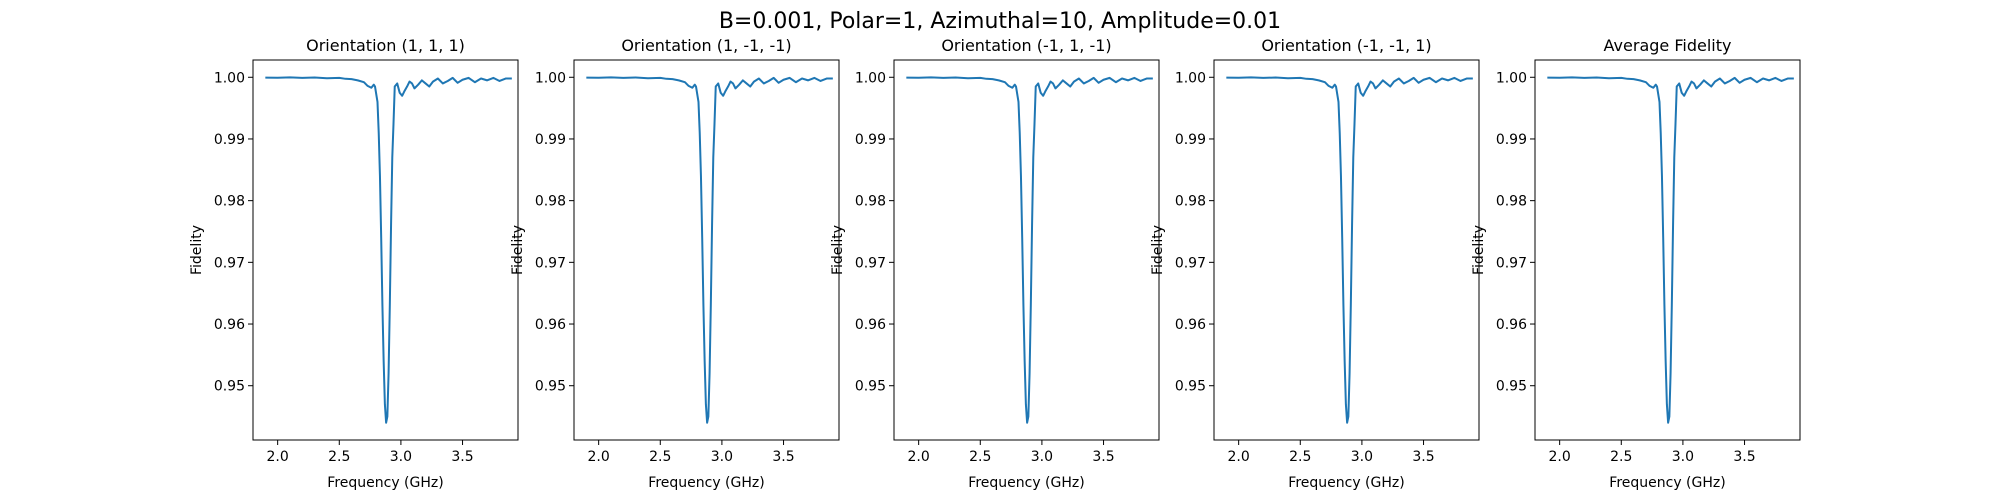  Describe the element at coordinates (1346, 45) in the screenshot. I see `subplot-title: Orientation (-1, -1, 1)` at that location.